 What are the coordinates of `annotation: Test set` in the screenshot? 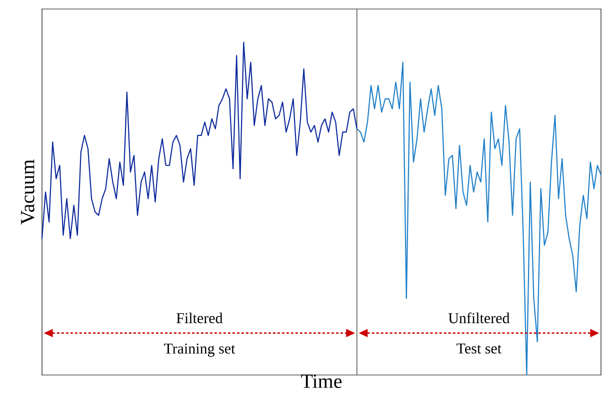 It's located at (479, 349).